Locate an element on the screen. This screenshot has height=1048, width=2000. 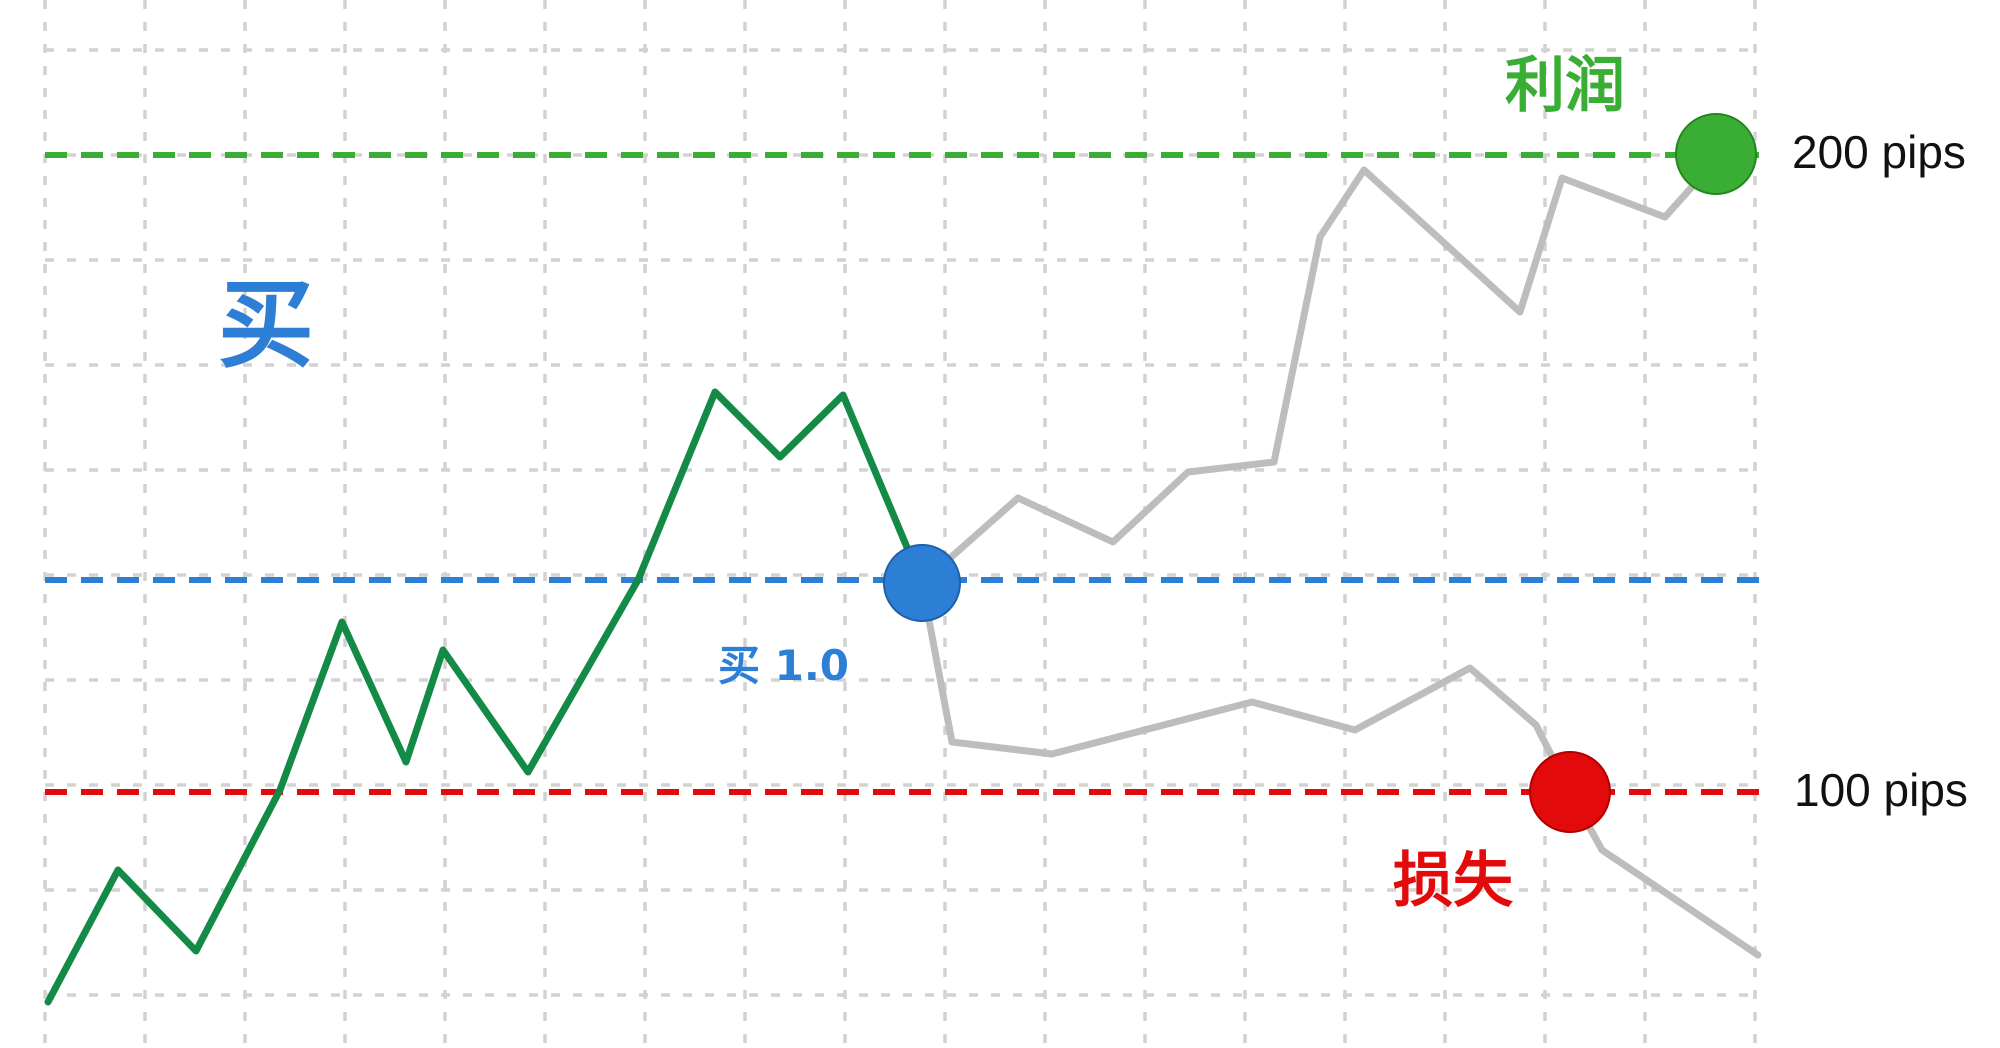
take-profit-pips-label: 200 pips is located at coordinates (1879, 152).